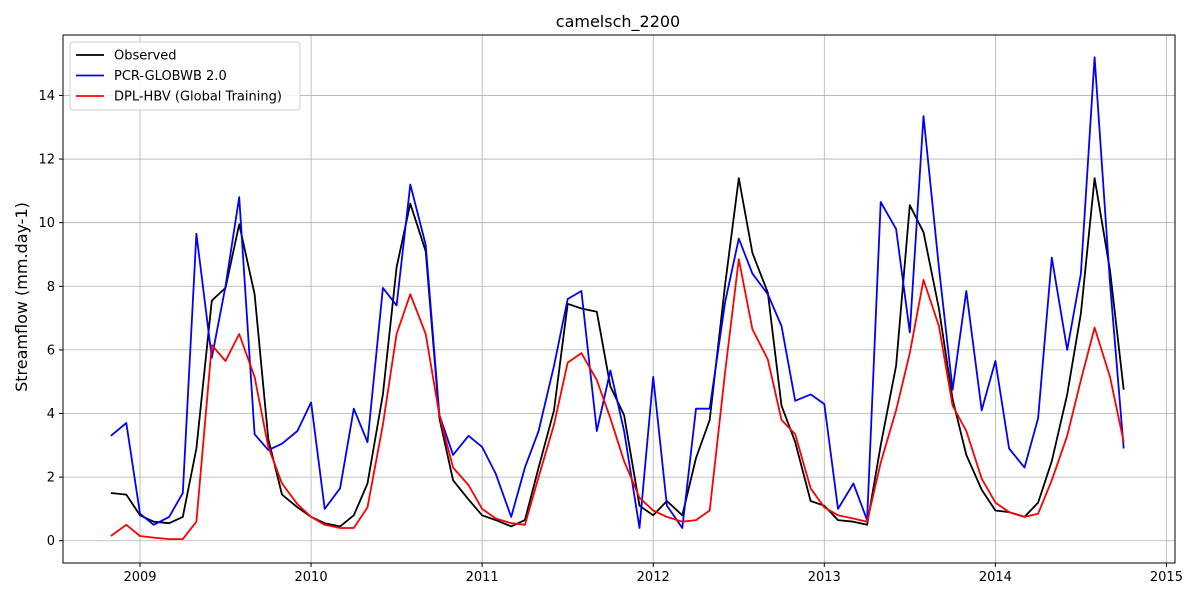  I want to click on legend-label: PCR-GLOBWB 2.0, so click(170, 76).